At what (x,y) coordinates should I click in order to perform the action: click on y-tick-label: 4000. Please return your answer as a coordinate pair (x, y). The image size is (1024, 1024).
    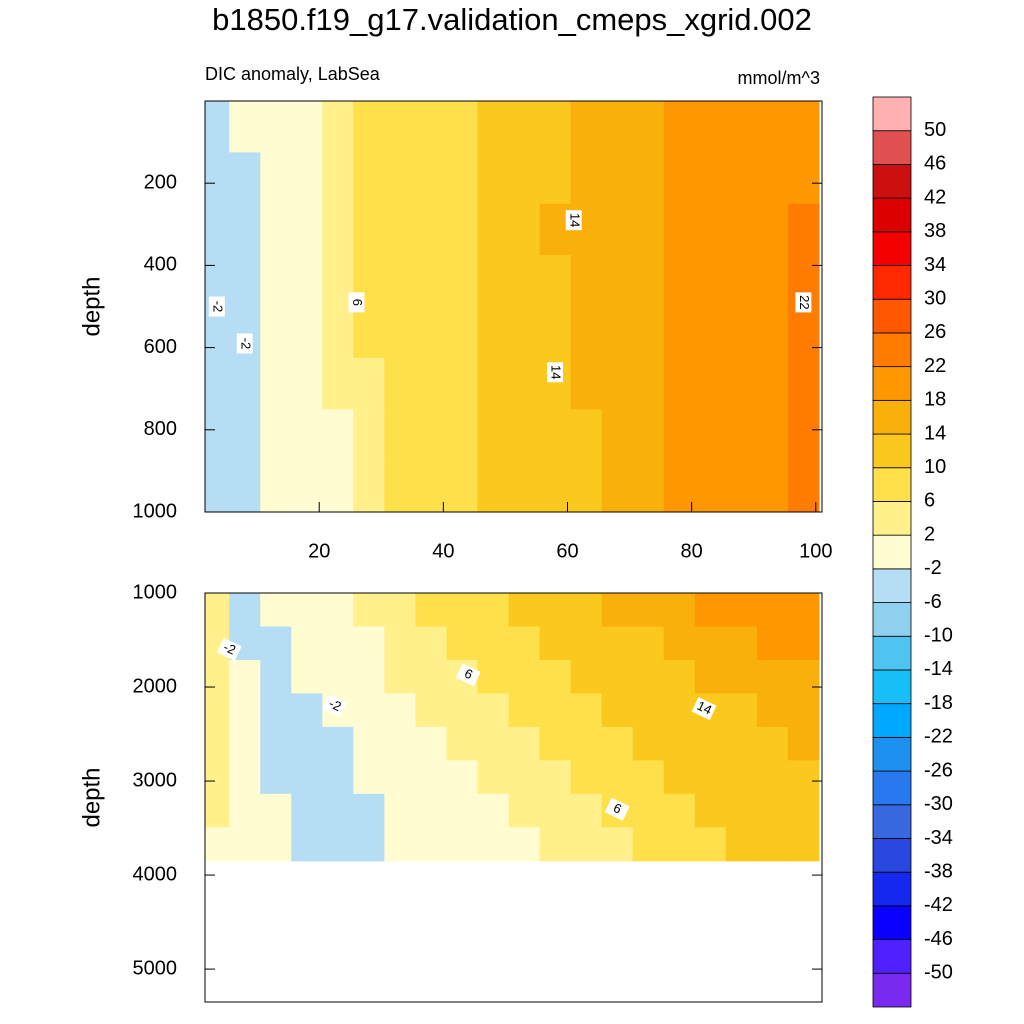
    Looking at the image, I should click on (155, 874).